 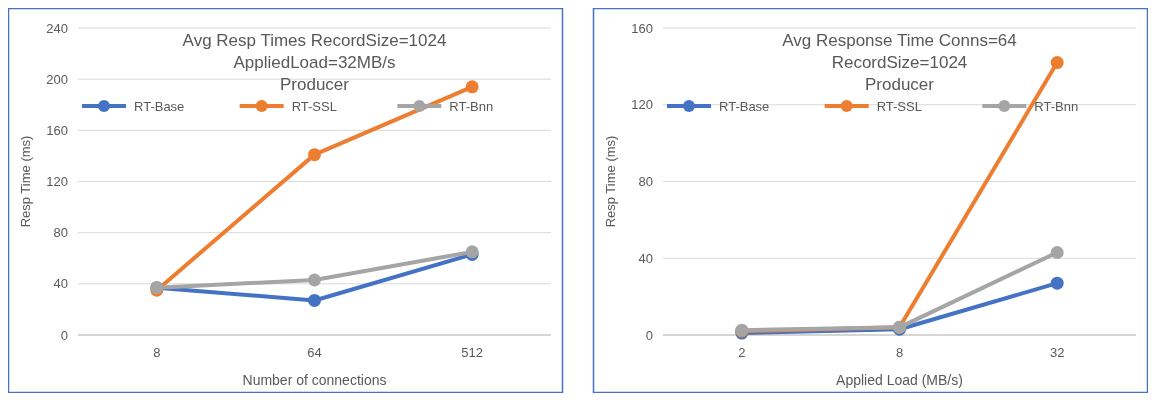 What do you see at coordinates (57, 79) in the screenshot?
I see `y-tick-label: 200` at bounding box center [57, 79].